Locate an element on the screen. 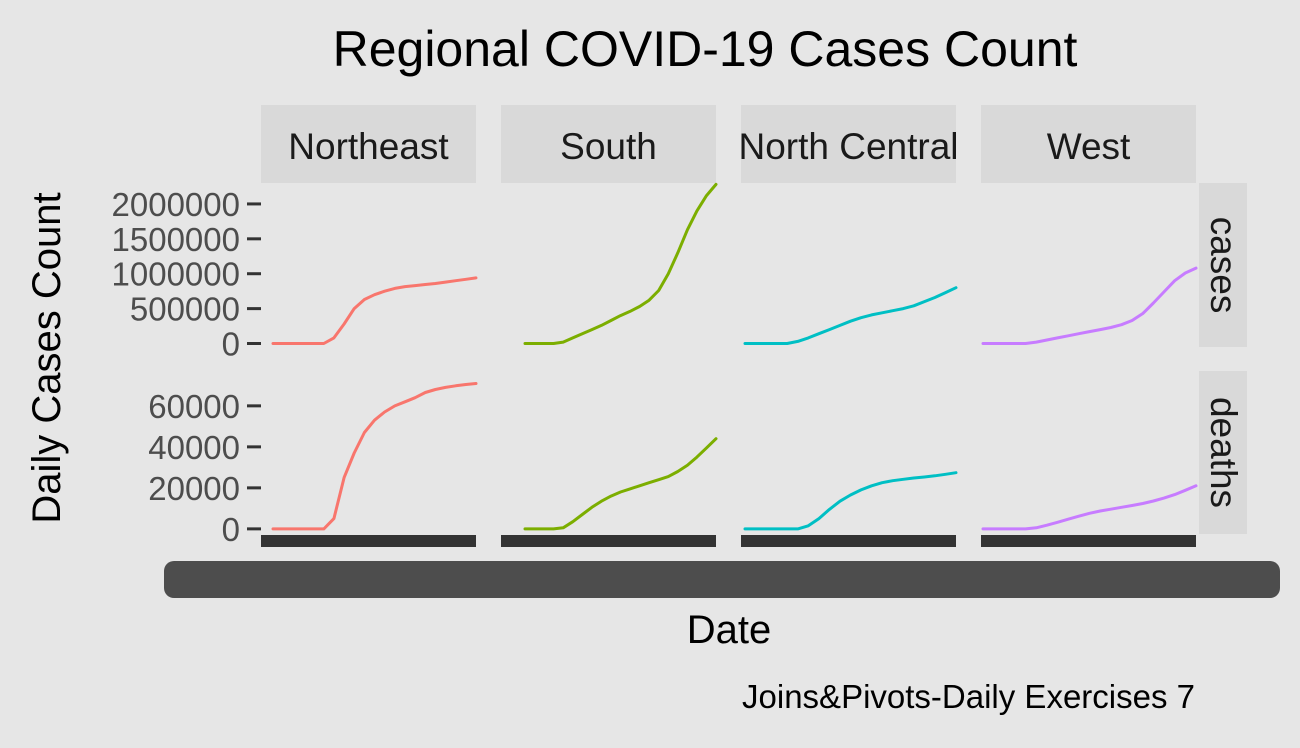 This screenshot has height=748, width=1300. series-line-south-deaths is located at coordinates (620, 484).